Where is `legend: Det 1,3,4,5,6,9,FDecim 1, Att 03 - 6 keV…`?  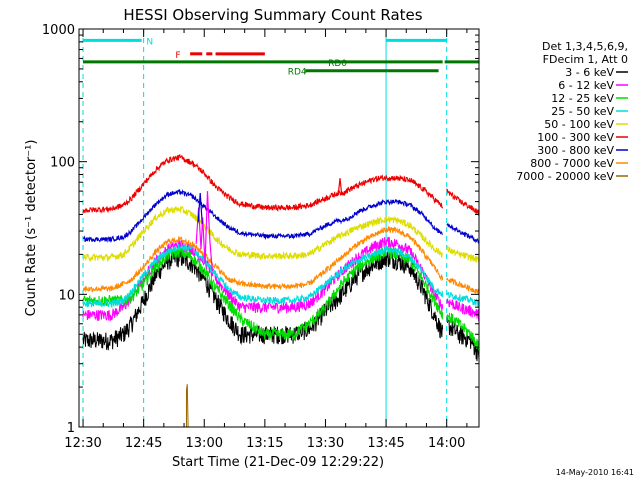 legend: Det 1,3,4,5,6,9,FDecim 1, Att 03 - 6 keV… is located at coordinates (572, 111).